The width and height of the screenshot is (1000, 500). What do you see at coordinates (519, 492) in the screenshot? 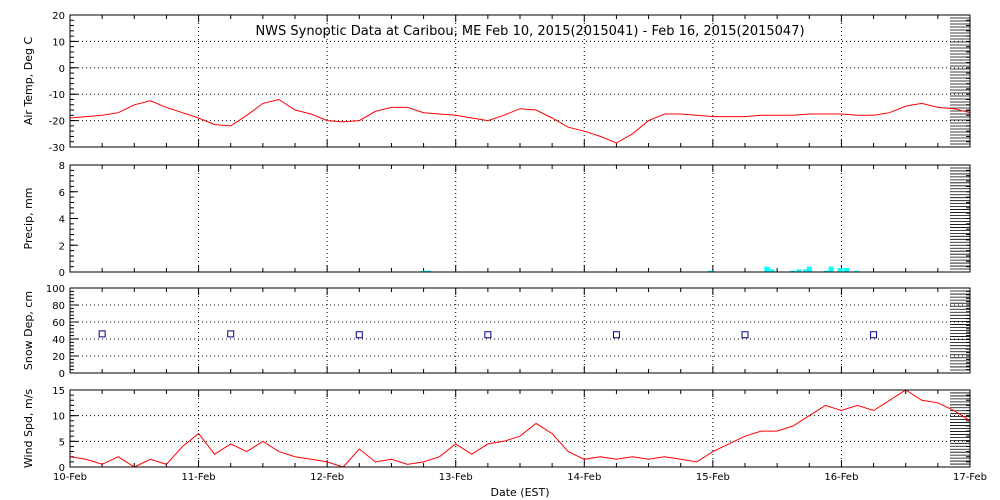
I see `x-axis-title: Date (EST)` at bounding box center [519, 492].